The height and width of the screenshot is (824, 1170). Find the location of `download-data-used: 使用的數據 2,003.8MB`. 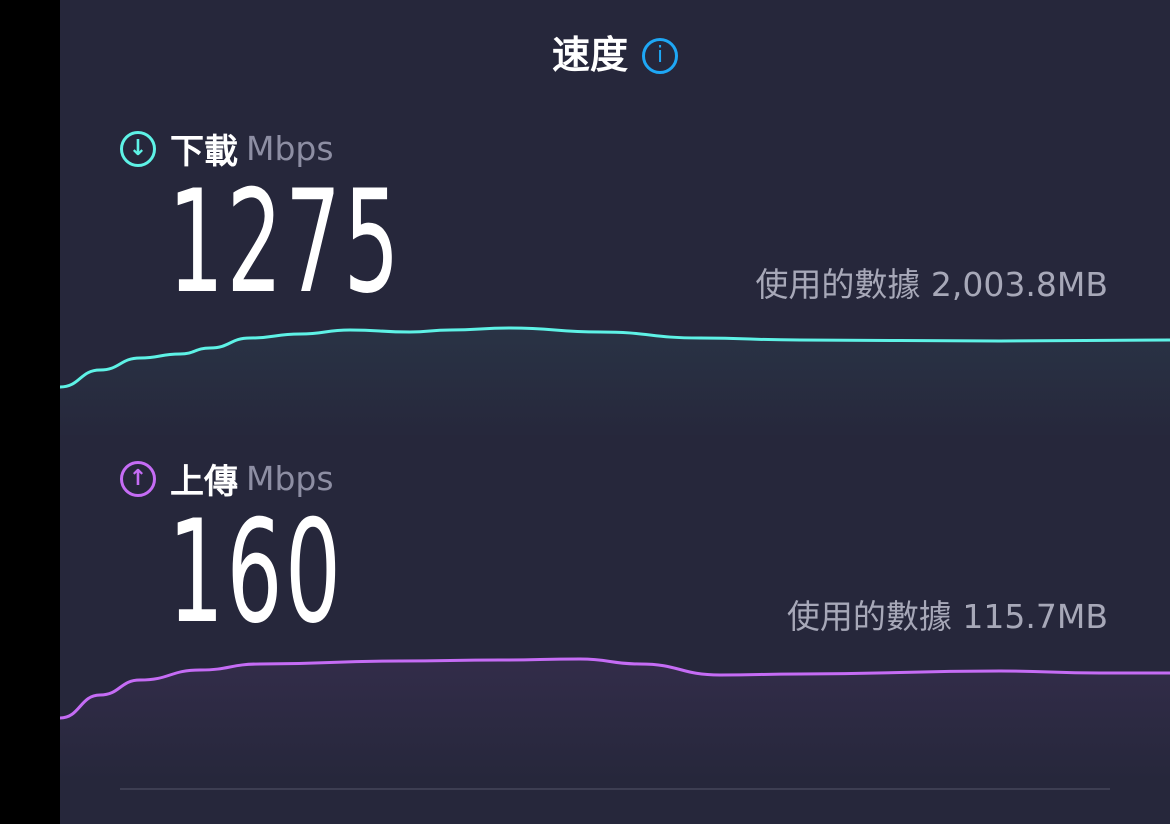

download-data-used: 使用的數據 2,003.8MB is located at coordinates (931, 282).